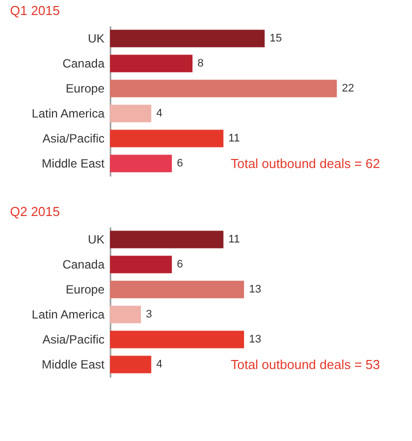 This screenshot has width=412, height=441. What do you see at coordinates (35, 211) in the screenshot?
I see `chart-title: Q2 2015` at bounding box center [35, 211].